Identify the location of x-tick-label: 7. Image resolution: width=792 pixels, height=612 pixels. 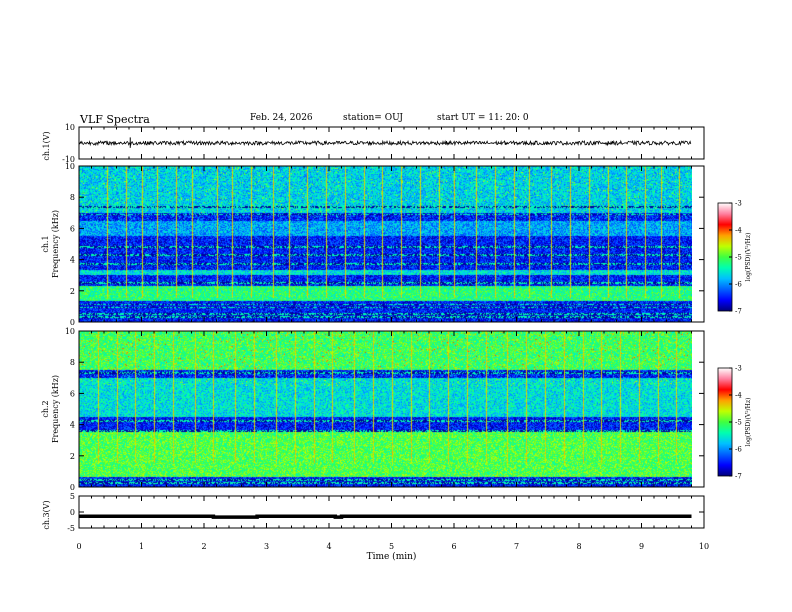
(516, 546).